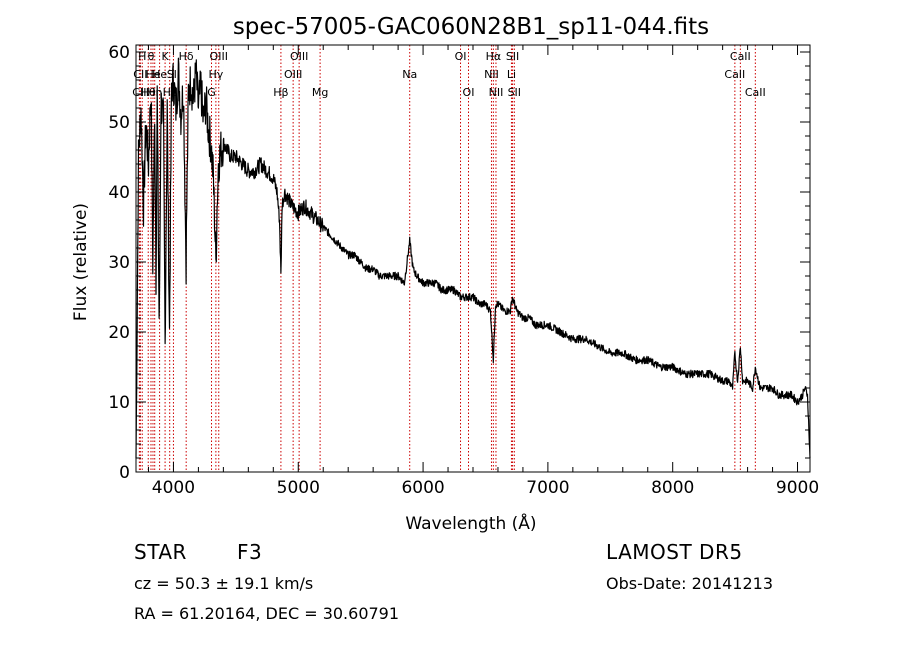  I want to click on line-label-3: Hθ, so click(148, 92).